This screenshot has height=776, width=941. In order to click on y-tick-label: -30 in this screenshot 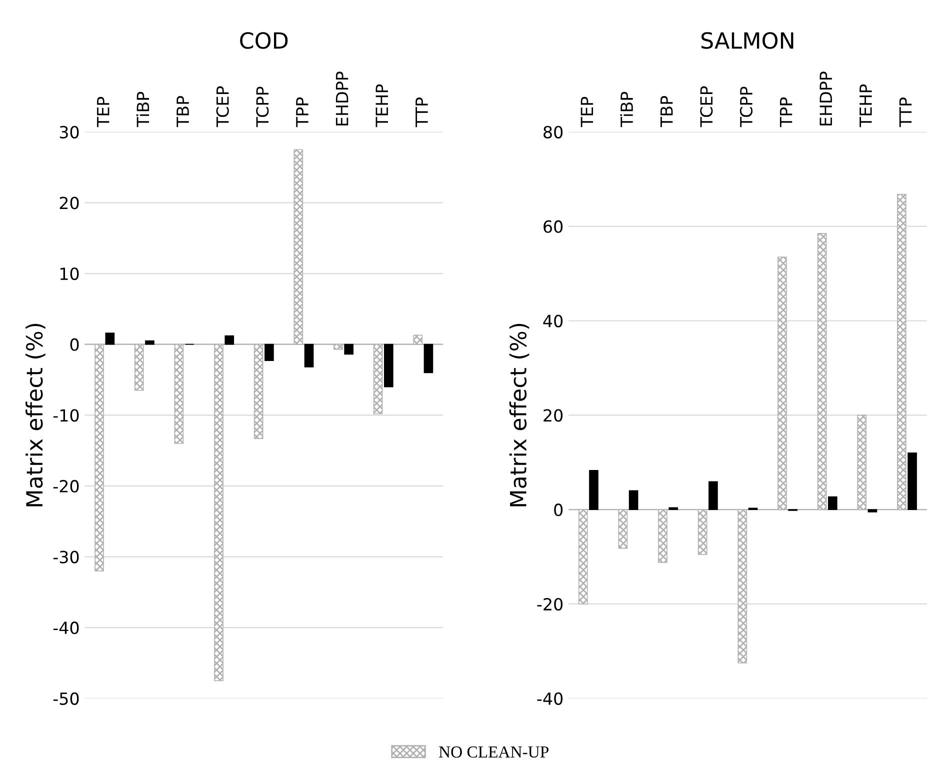, I will do `click(66, 557)`.